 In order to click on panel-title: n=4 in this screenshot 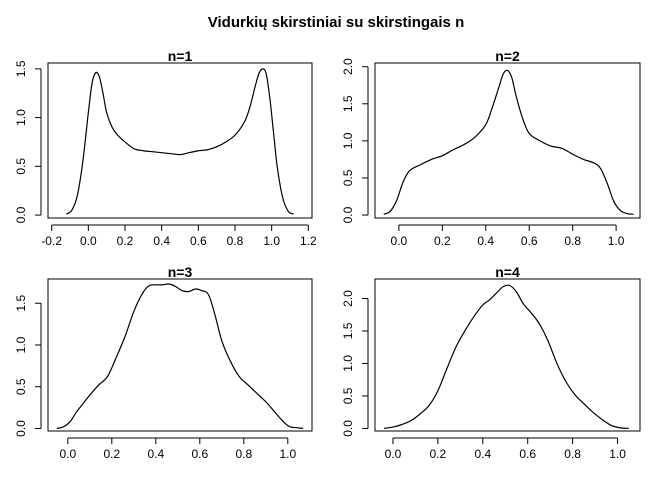, I will do `click(507, 272)`.